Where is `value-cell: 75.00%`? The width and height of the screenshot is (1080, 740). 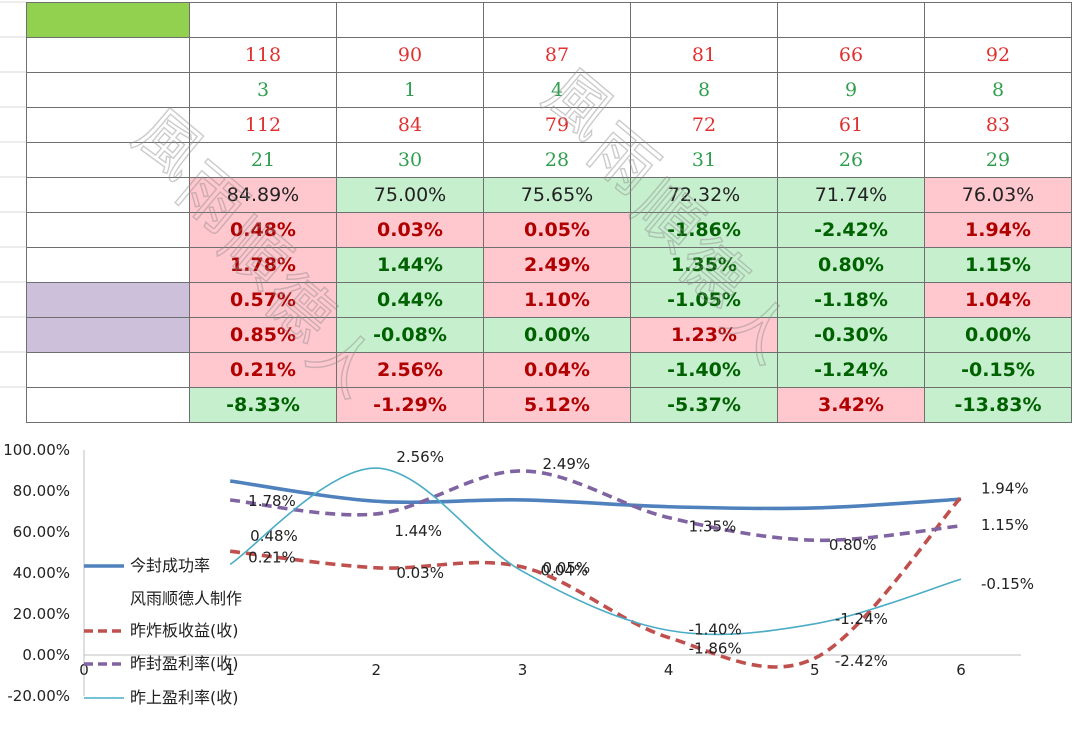
value-cell: 75.00% is located at coordinates (410, 195).